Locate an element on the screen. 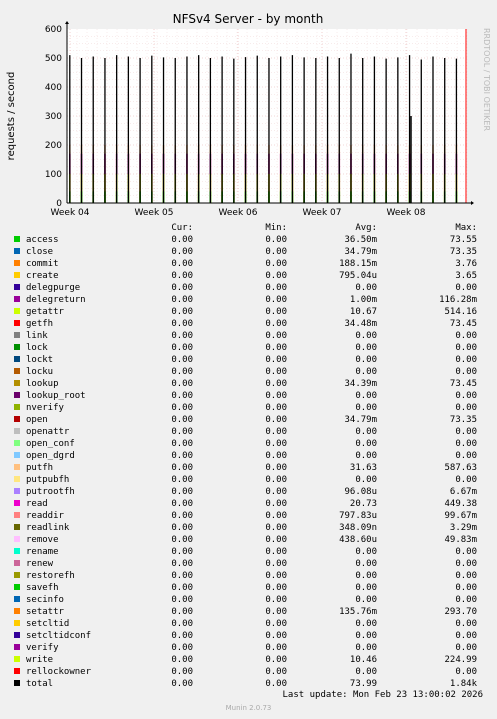  legend-item: restorefh 0.00 0.00 0.00 0.00 is located at coordinates (248, 576).